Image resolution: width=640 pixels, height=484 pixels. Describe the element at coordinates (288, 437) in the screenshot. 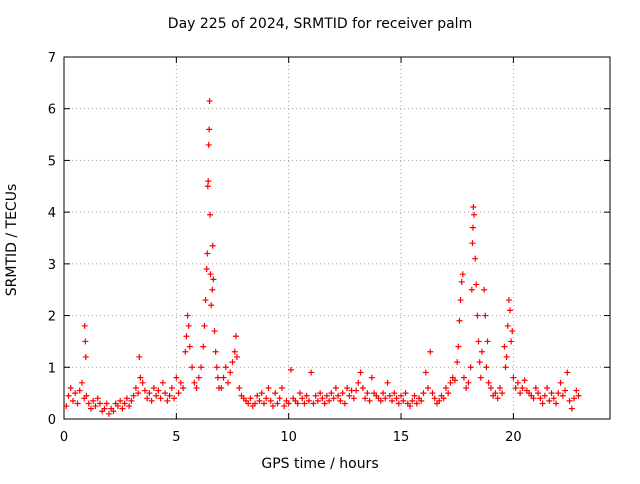

I see `x-tick-label: 10` at that location.